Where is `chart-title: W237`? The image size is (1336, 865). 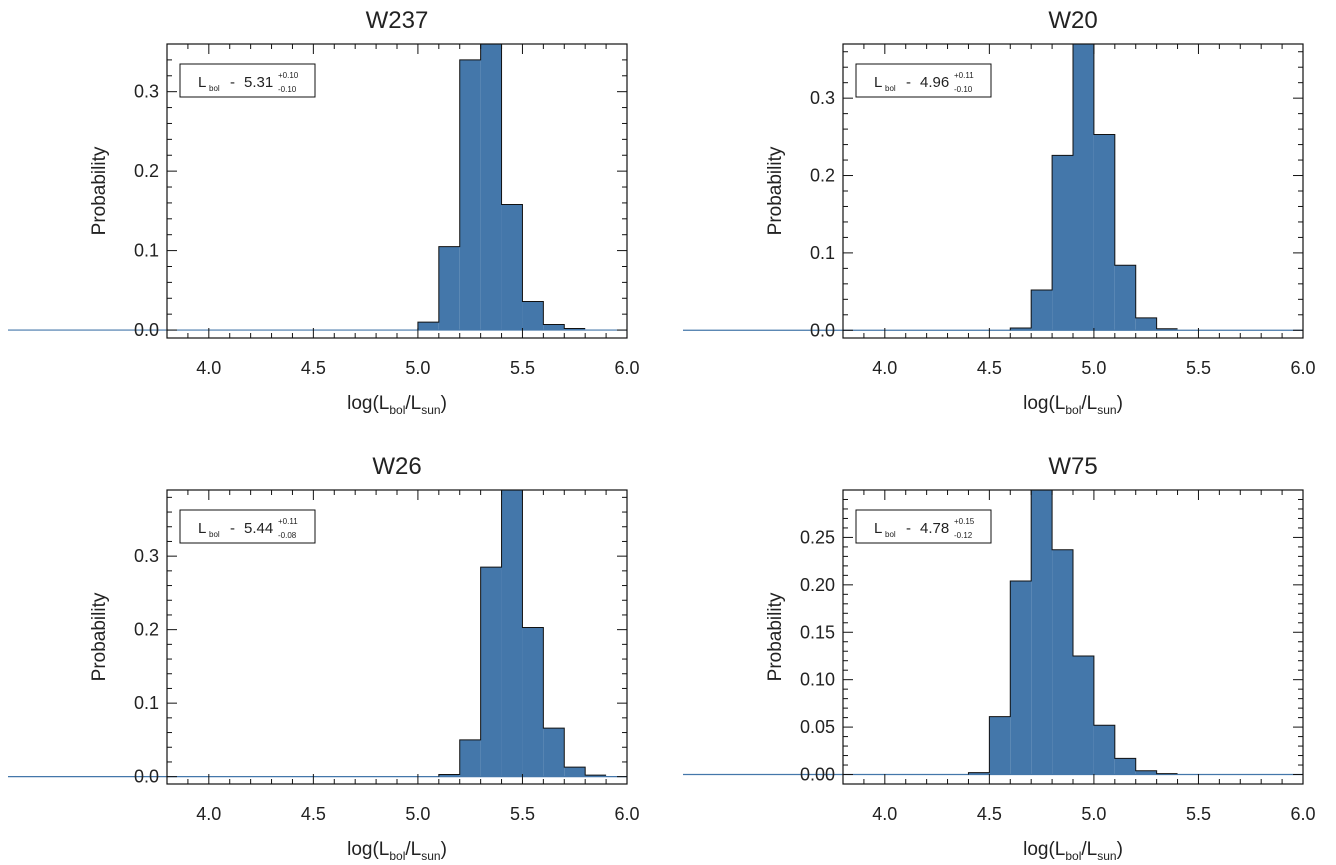
chart-title: W237 is located at coordinates (397, 20).